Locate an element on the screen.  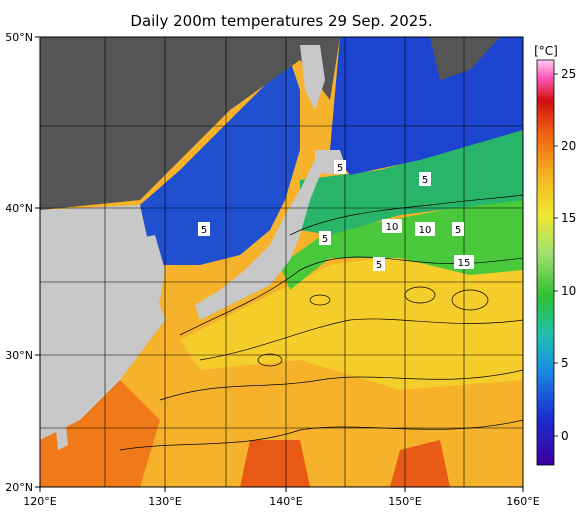
lon-label: 160°E is located at coordinates (522, 501).